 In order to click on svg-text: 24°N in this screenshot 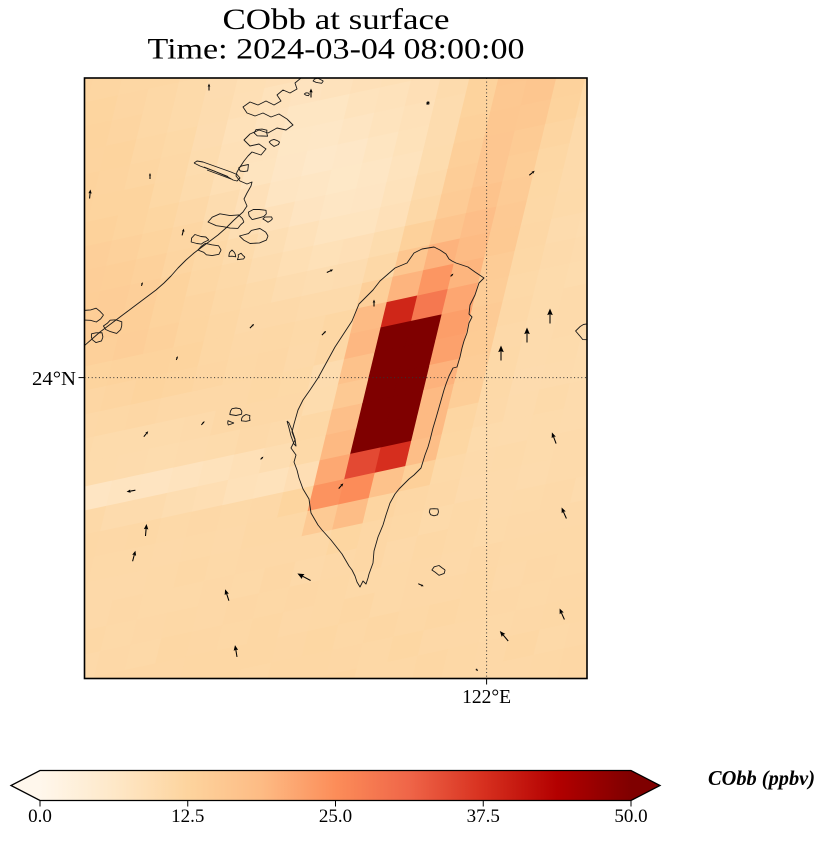, I will do `click(54, 379)`.